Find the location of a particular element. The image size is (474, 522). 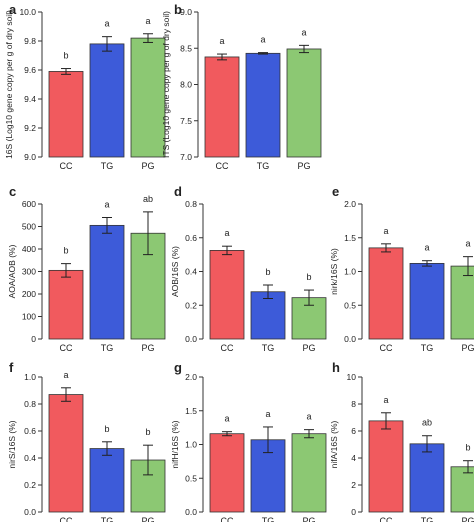

panel-label: e is located at coordinates (335, 191).